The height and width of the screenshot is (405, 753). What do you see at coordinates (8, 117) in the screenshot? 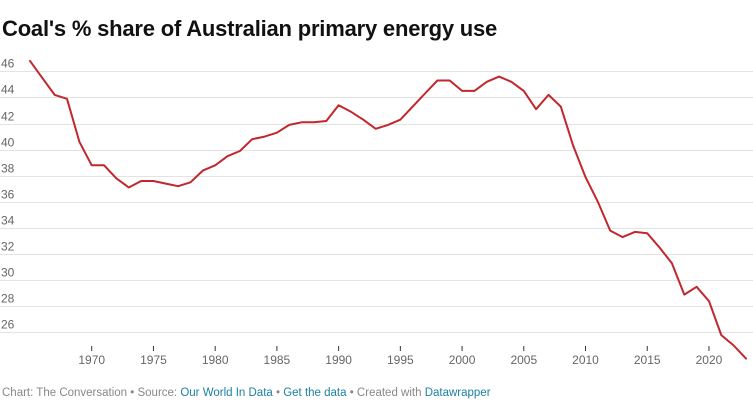
I see `y-tick-label: 42` at bounding box center [8, 117].